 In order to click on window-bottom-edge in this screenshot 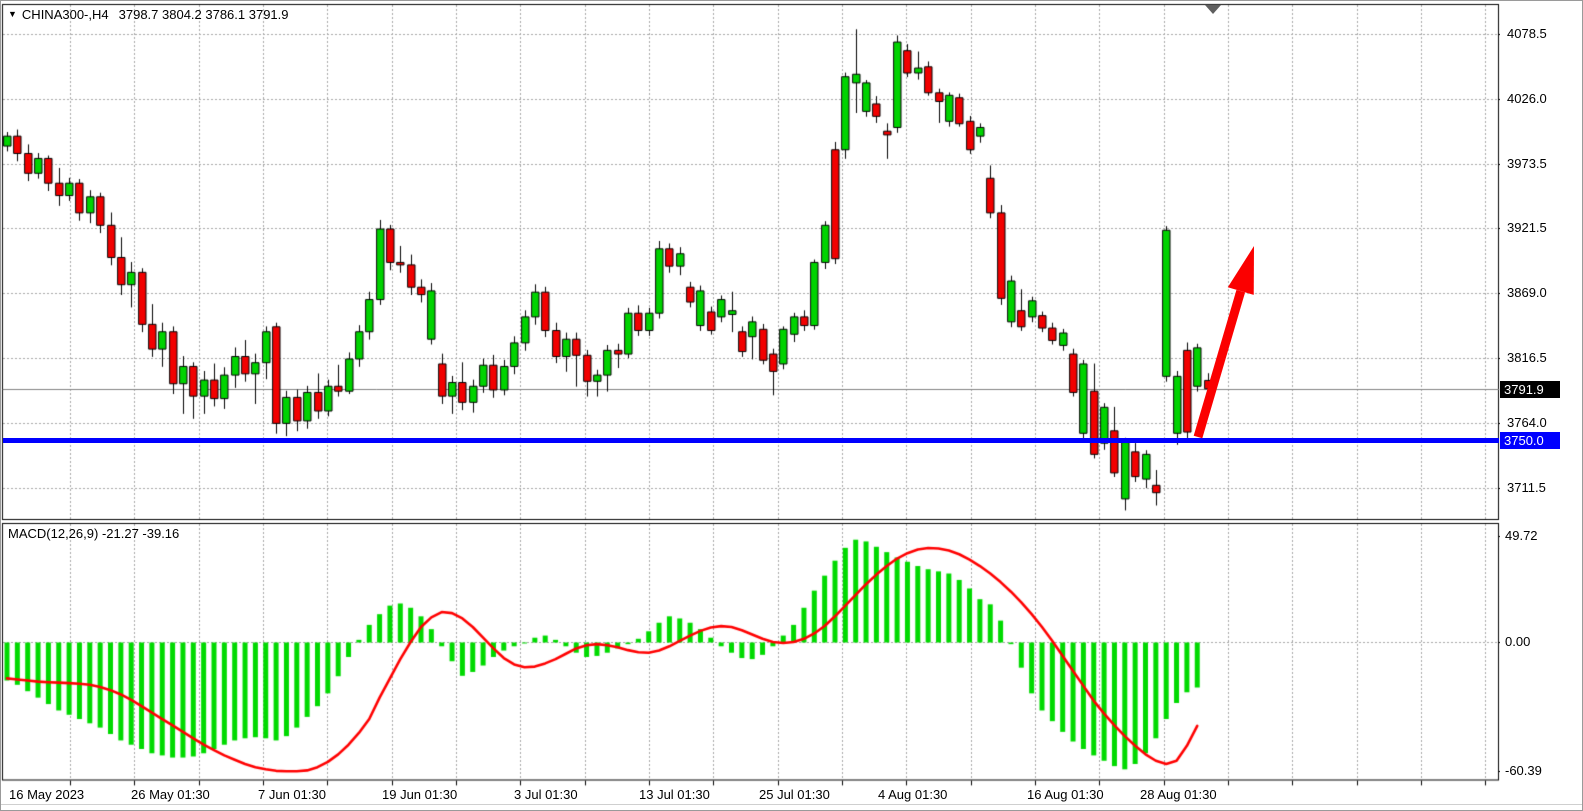, I will do `click(791, 804)`.